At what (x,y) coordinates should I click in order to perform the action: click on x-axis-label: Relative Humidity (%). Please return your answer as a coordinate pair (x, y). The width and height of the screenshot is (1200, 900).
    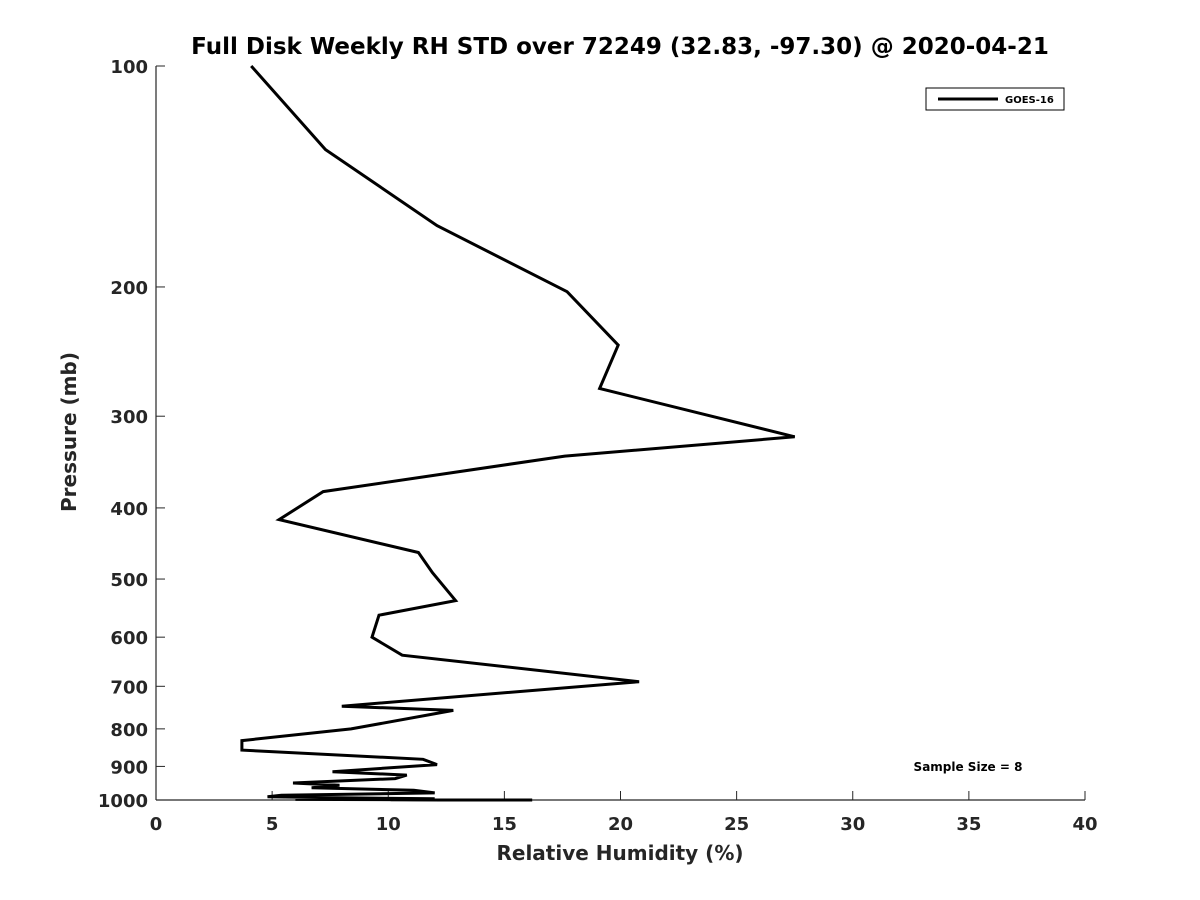
    Looking at the image, I should click on (619, 853).